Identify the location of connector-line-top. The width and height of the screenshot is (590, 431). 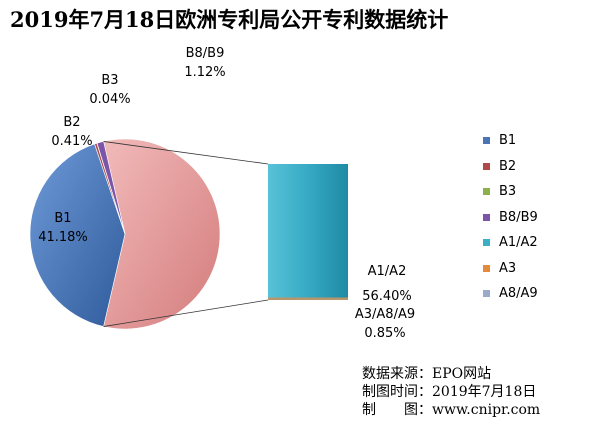
(186, 153).